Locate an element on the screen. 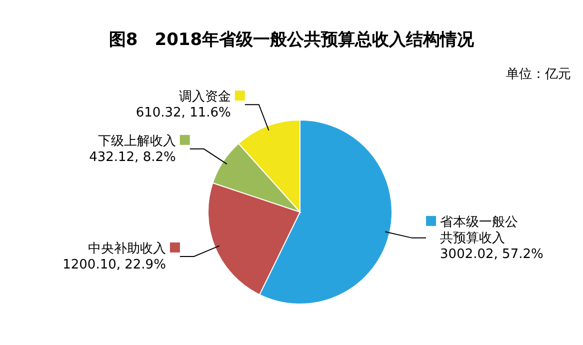 This screenshot has width=583, height=345. slice-label: 省本级一般公共预算收入 is located at coordinates (479, 230).